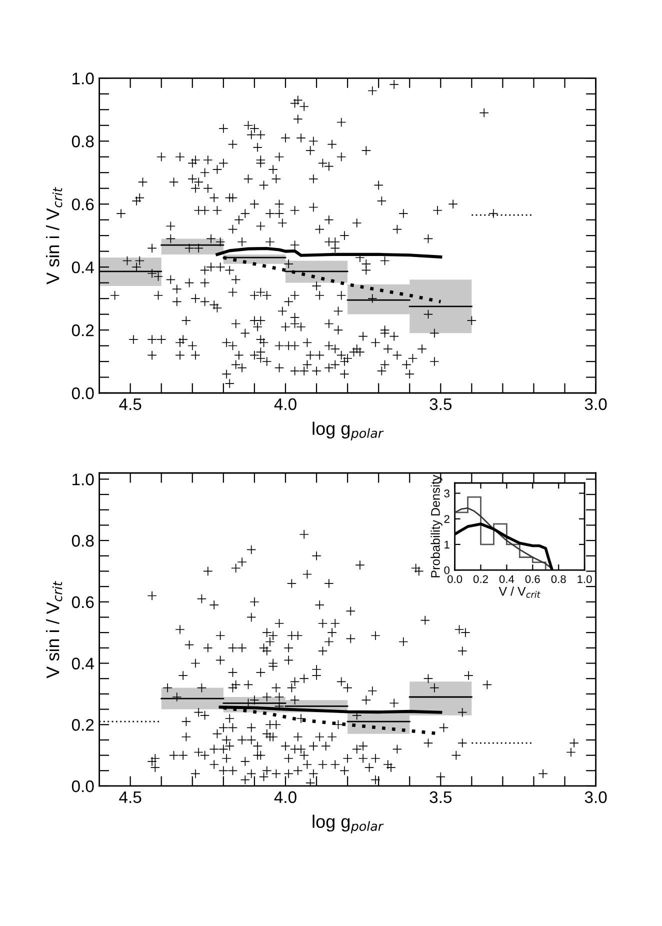  I want to click on y-tick-label: 3, so click(447, 494).